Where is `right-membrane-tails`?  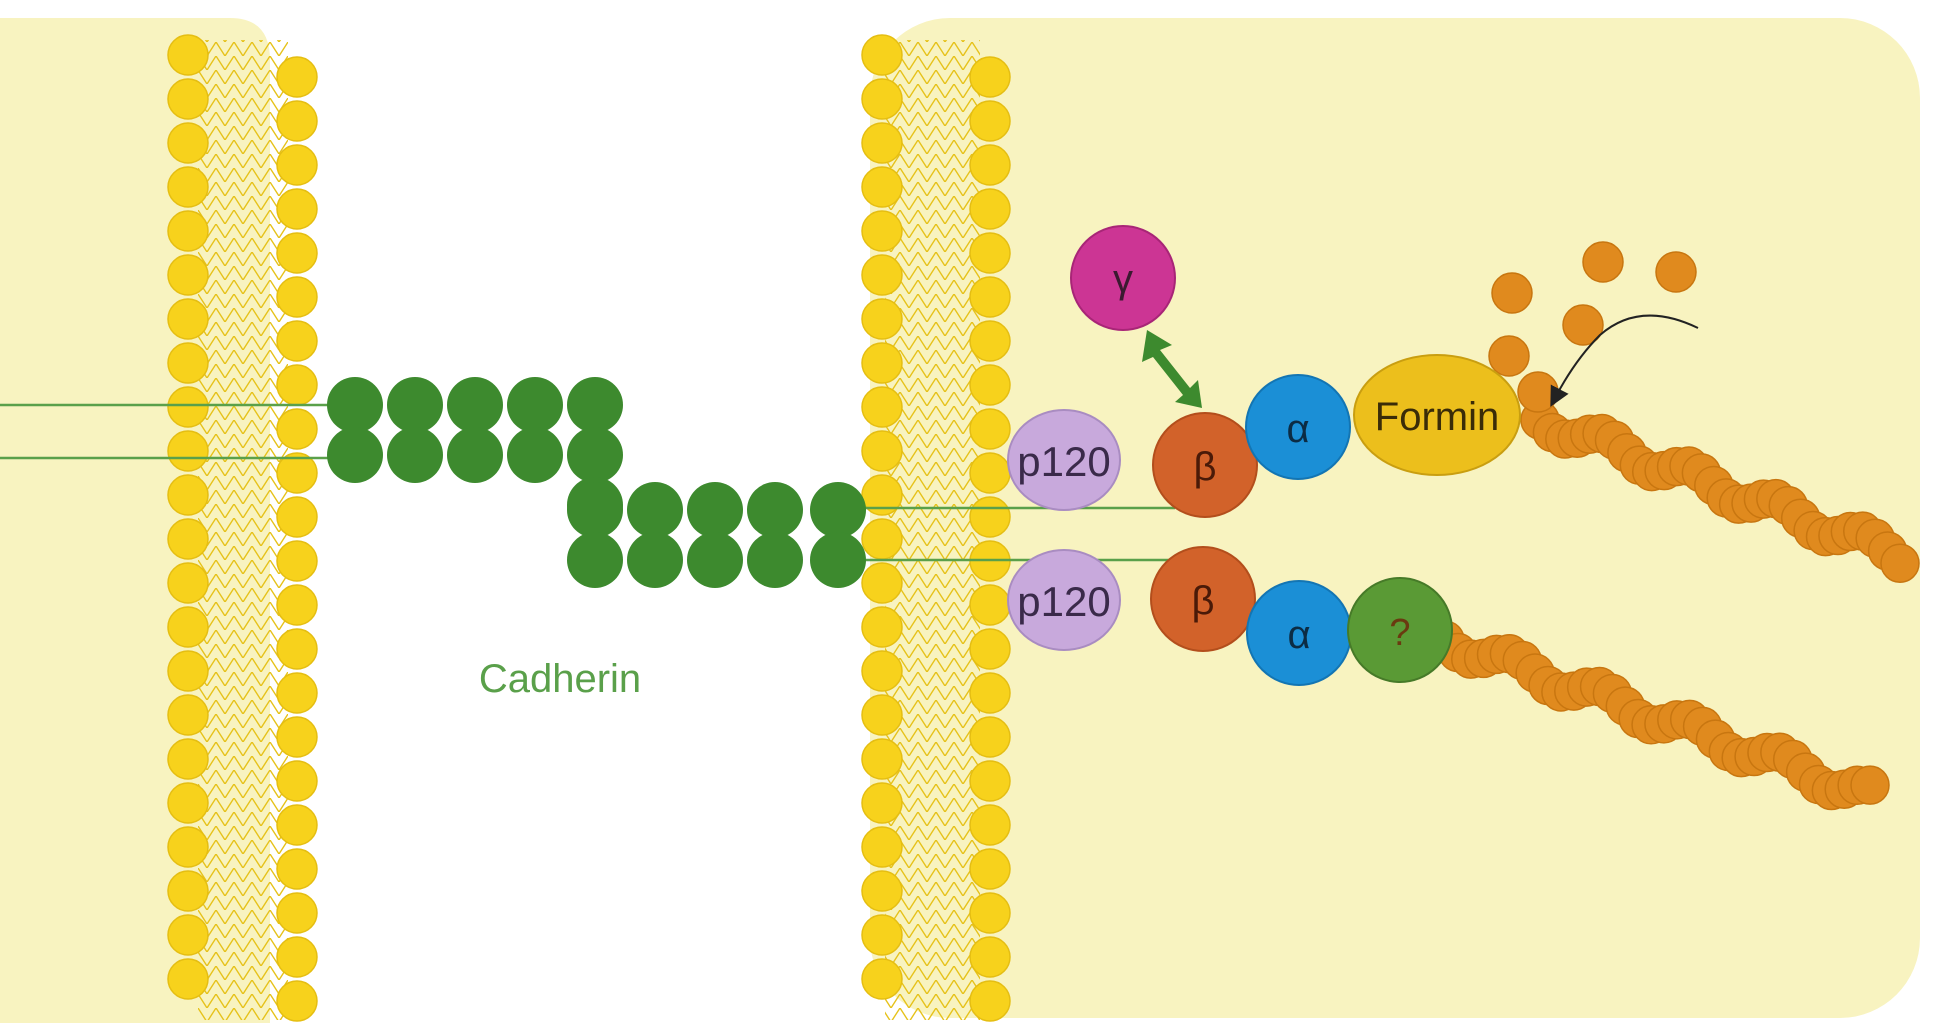
right-membrane-tails is located at coordinates (932, 530).